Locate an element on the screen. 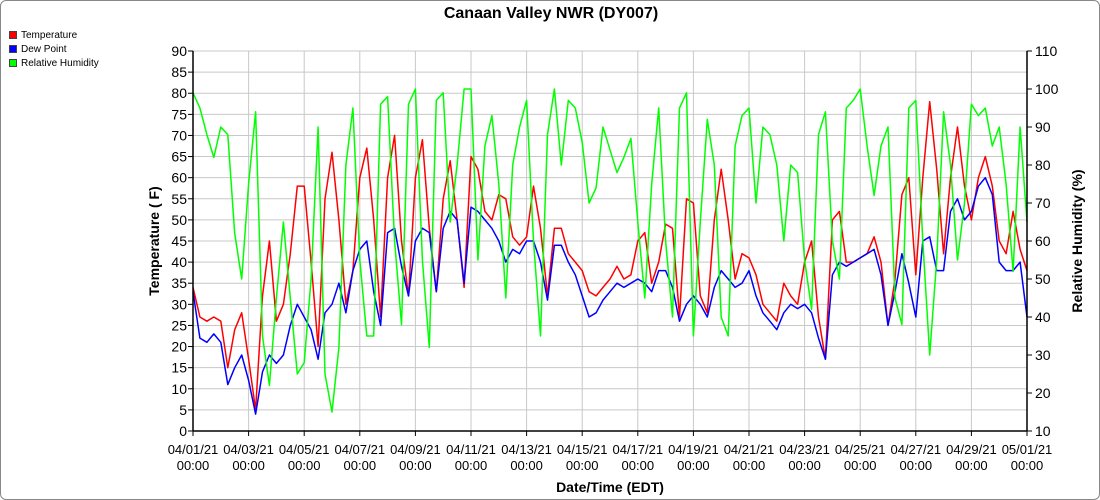 Image resolution: width=1100 pixels, height=500 pixels. legend-item-dew-point: Dew Point is located at coordinates (54, 49).